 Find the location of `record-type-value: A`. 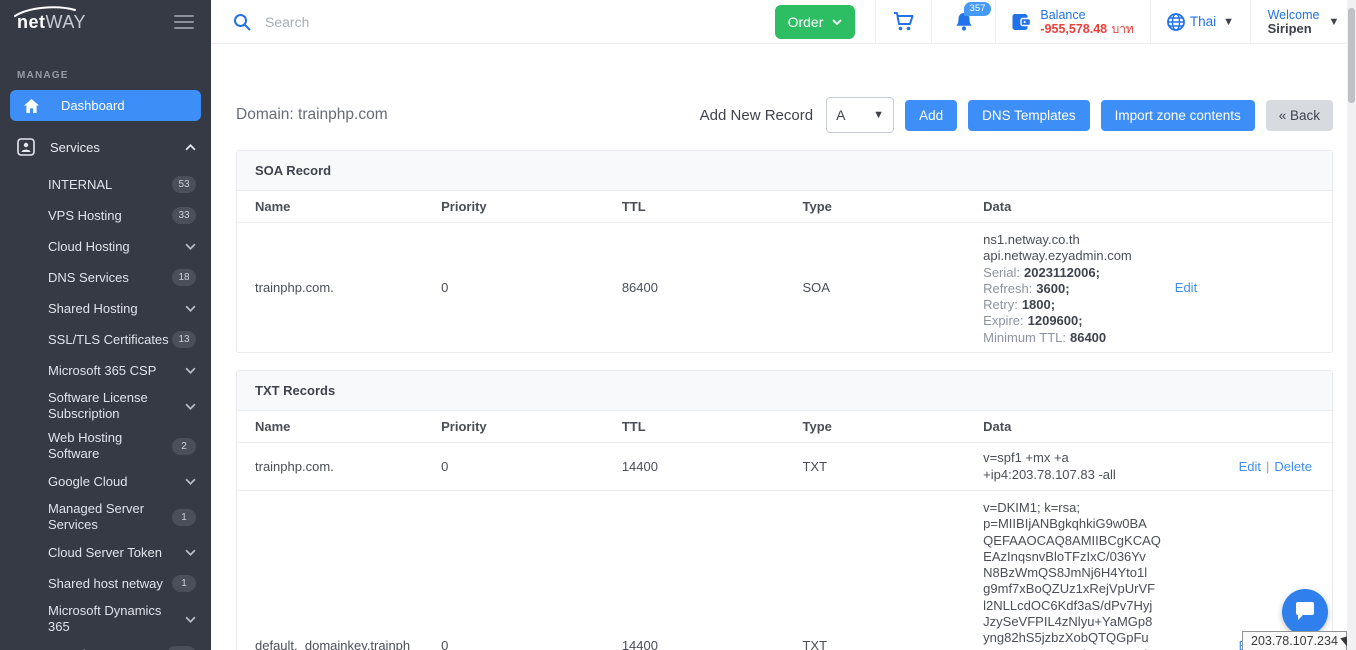

record-type-value: A is located at coordinates (841, 115).